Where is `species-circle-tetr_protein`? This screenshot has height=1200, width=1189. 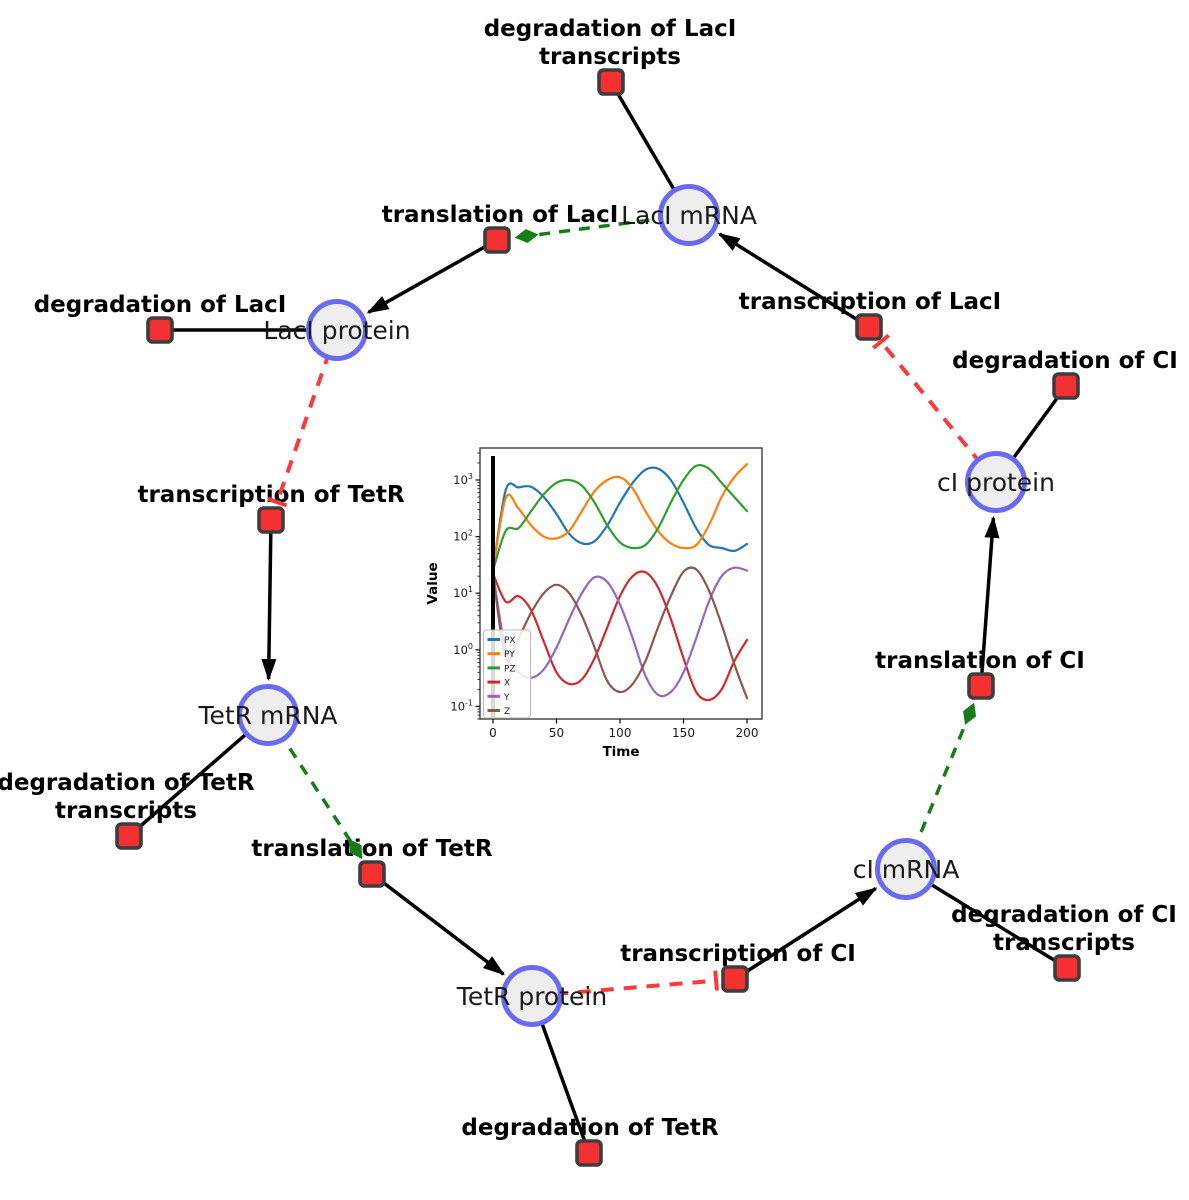
species-circle-tetr_protein is located at coordinates (532, 996).